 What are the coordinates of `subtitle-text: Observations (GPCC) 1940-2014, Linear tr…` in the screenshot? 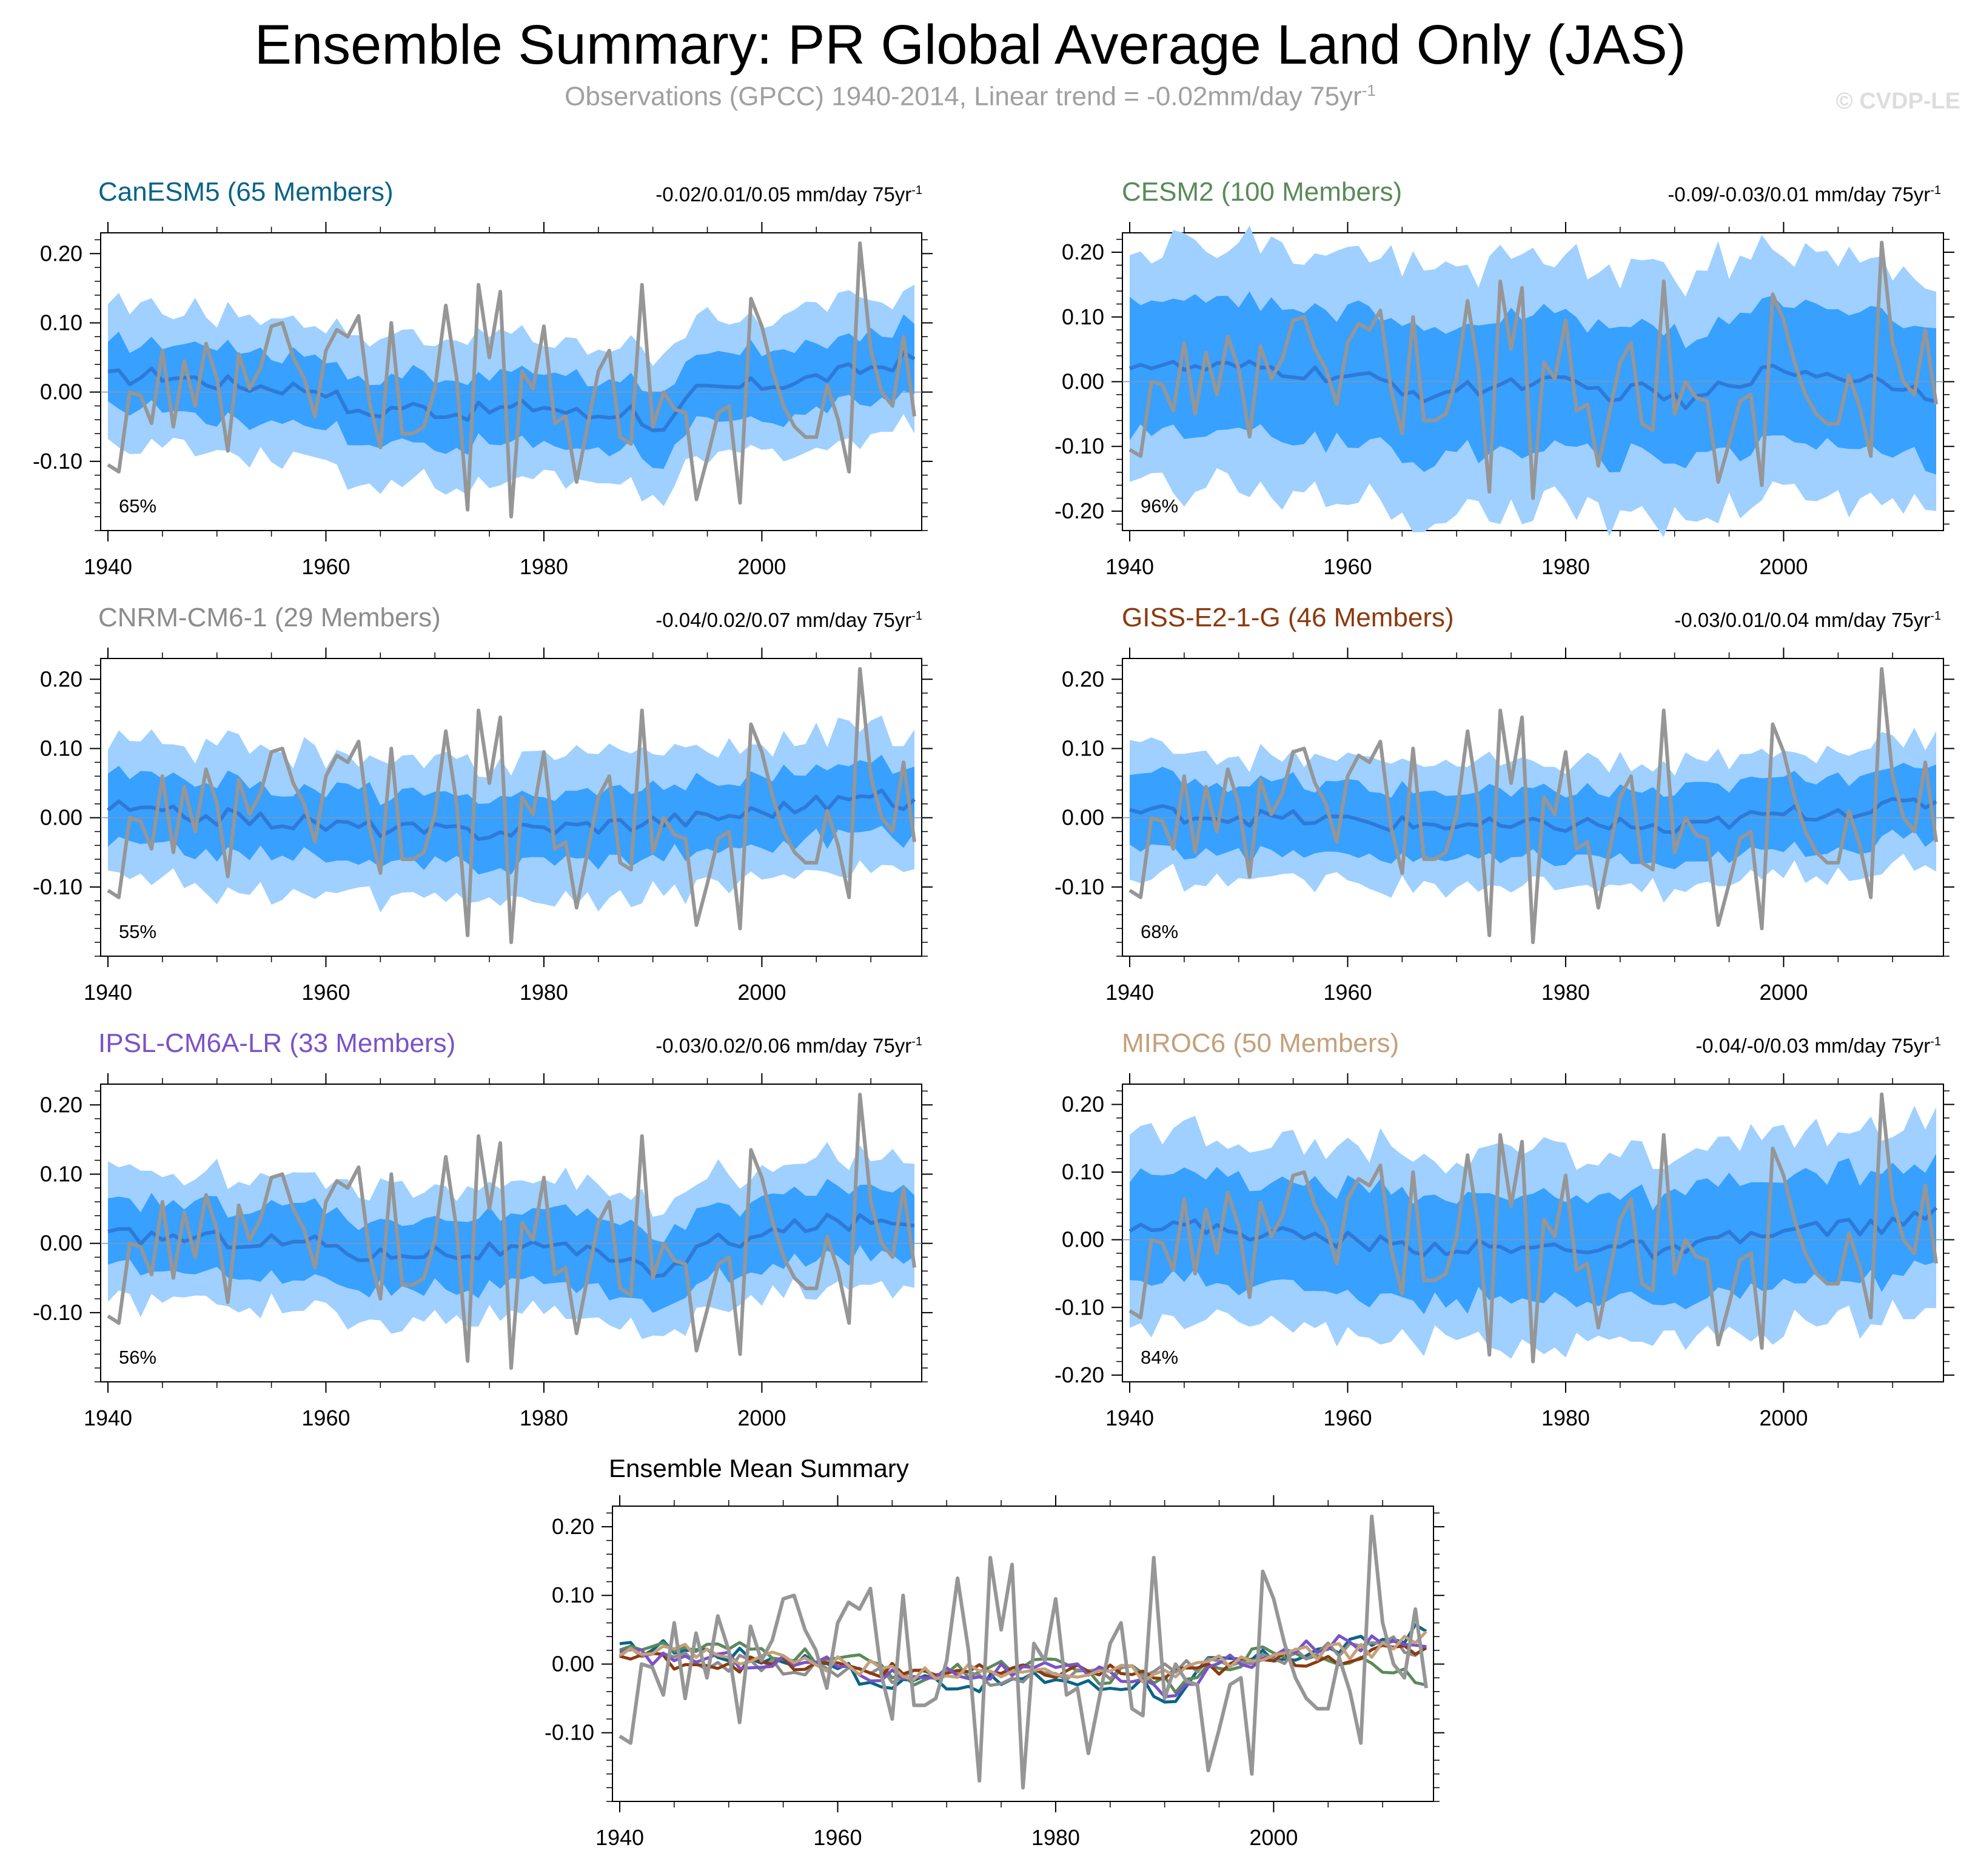 It's located at (963, 96).